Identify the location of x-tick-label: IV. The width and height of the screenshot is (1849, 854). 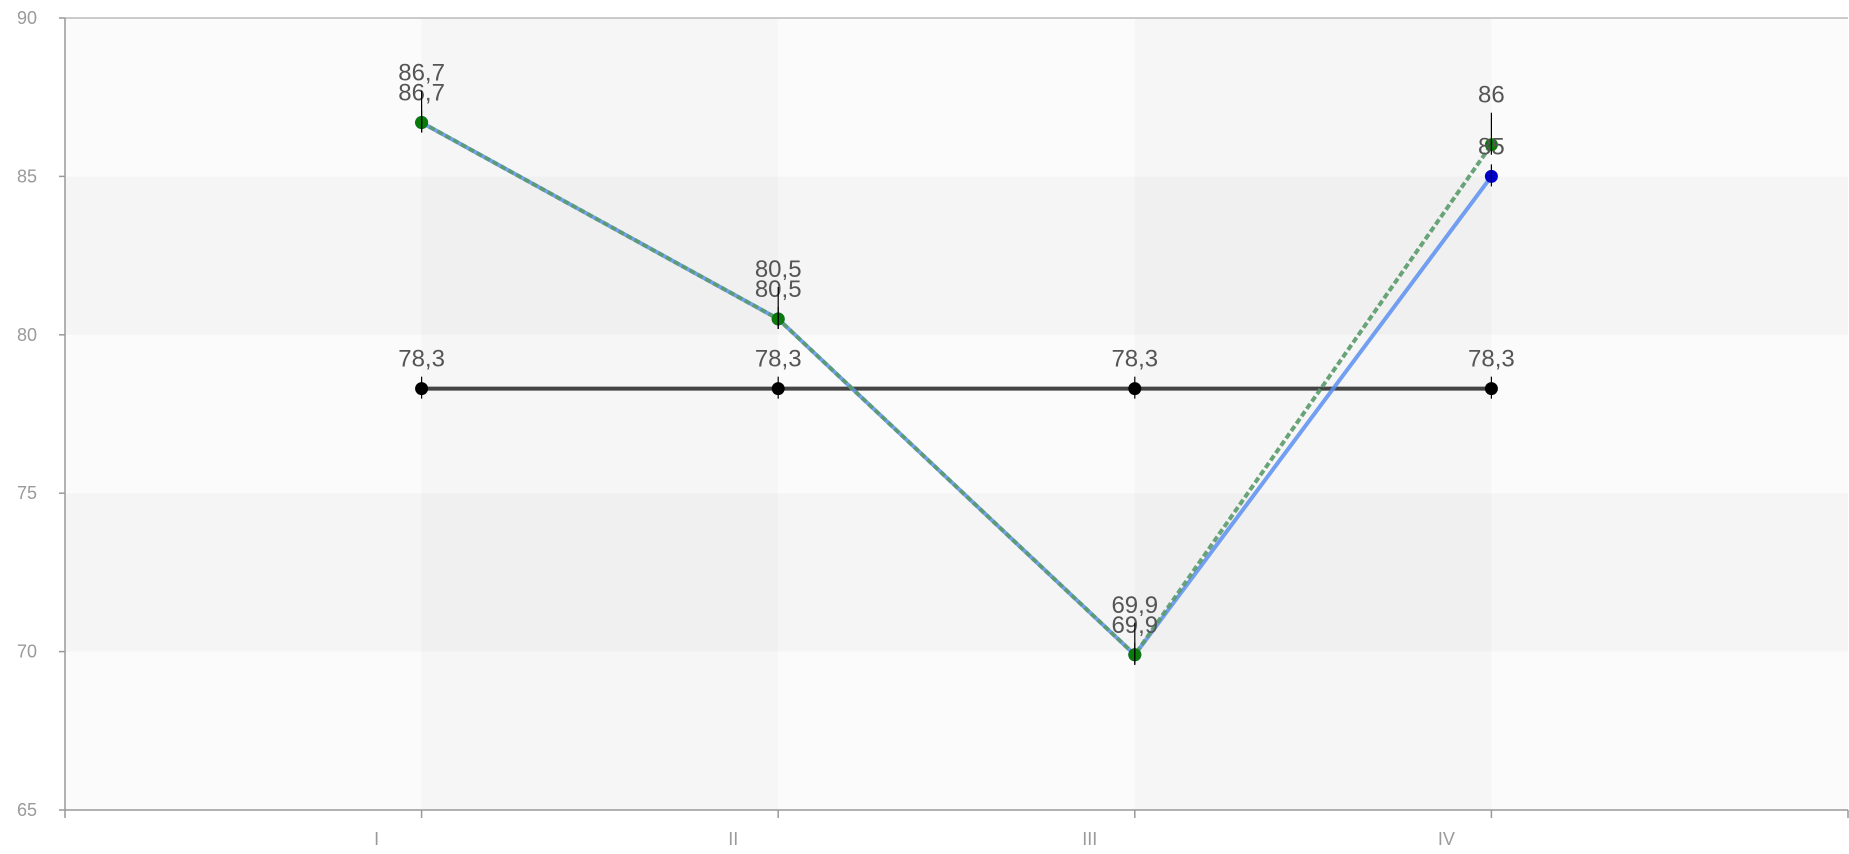
(1446, 839).